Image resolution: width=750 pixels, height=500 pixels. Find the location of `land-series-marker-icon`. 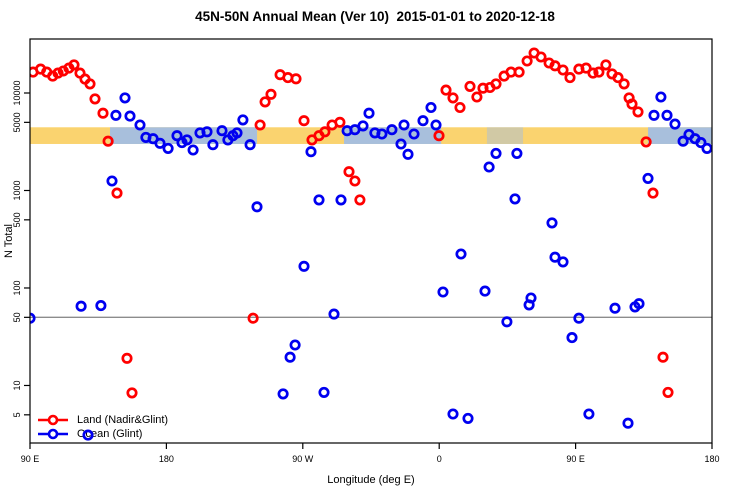

land-series-marker-icon is located at coordinates (53, 420).